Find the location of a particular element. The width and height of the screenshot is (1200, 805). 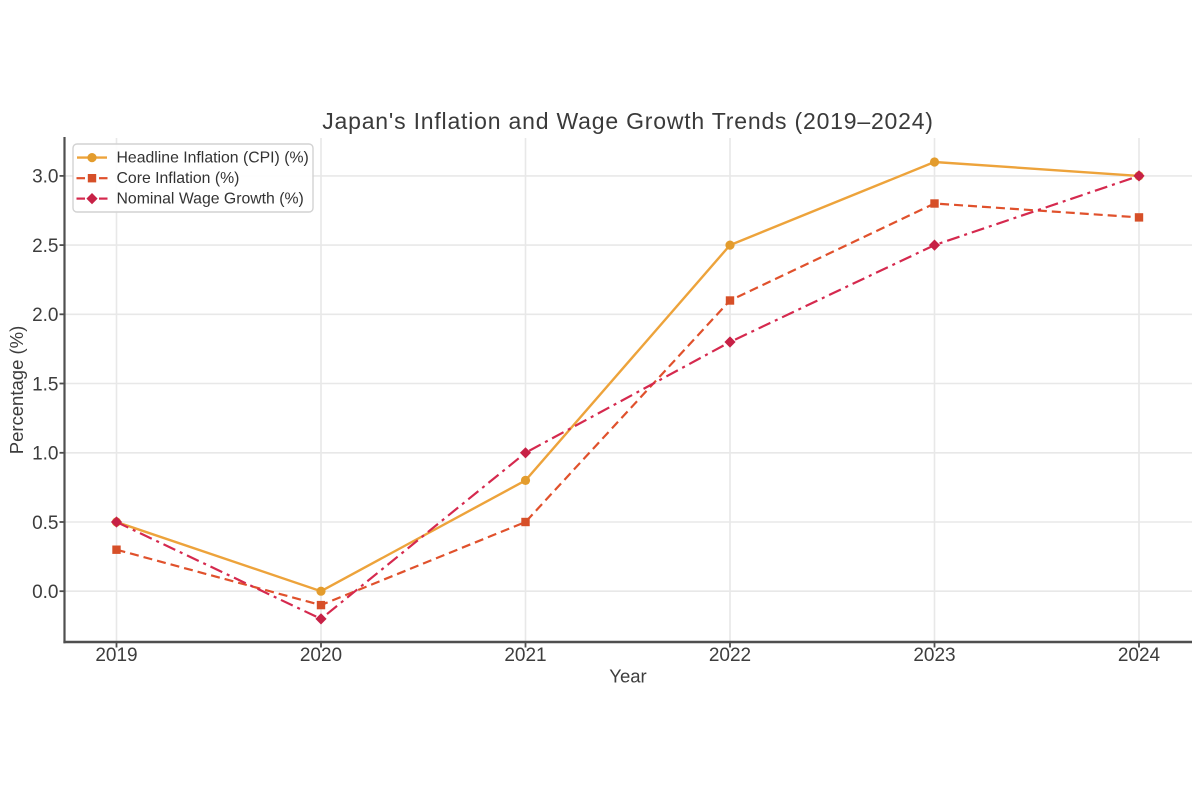

svg-text: 0.0 is located at coordinates (45, 592).